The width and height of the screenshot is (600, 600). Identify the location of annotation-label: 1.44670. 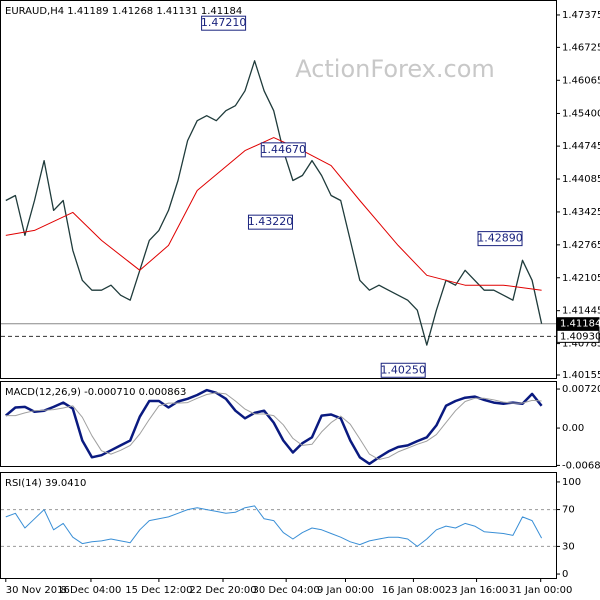
(284, 149).